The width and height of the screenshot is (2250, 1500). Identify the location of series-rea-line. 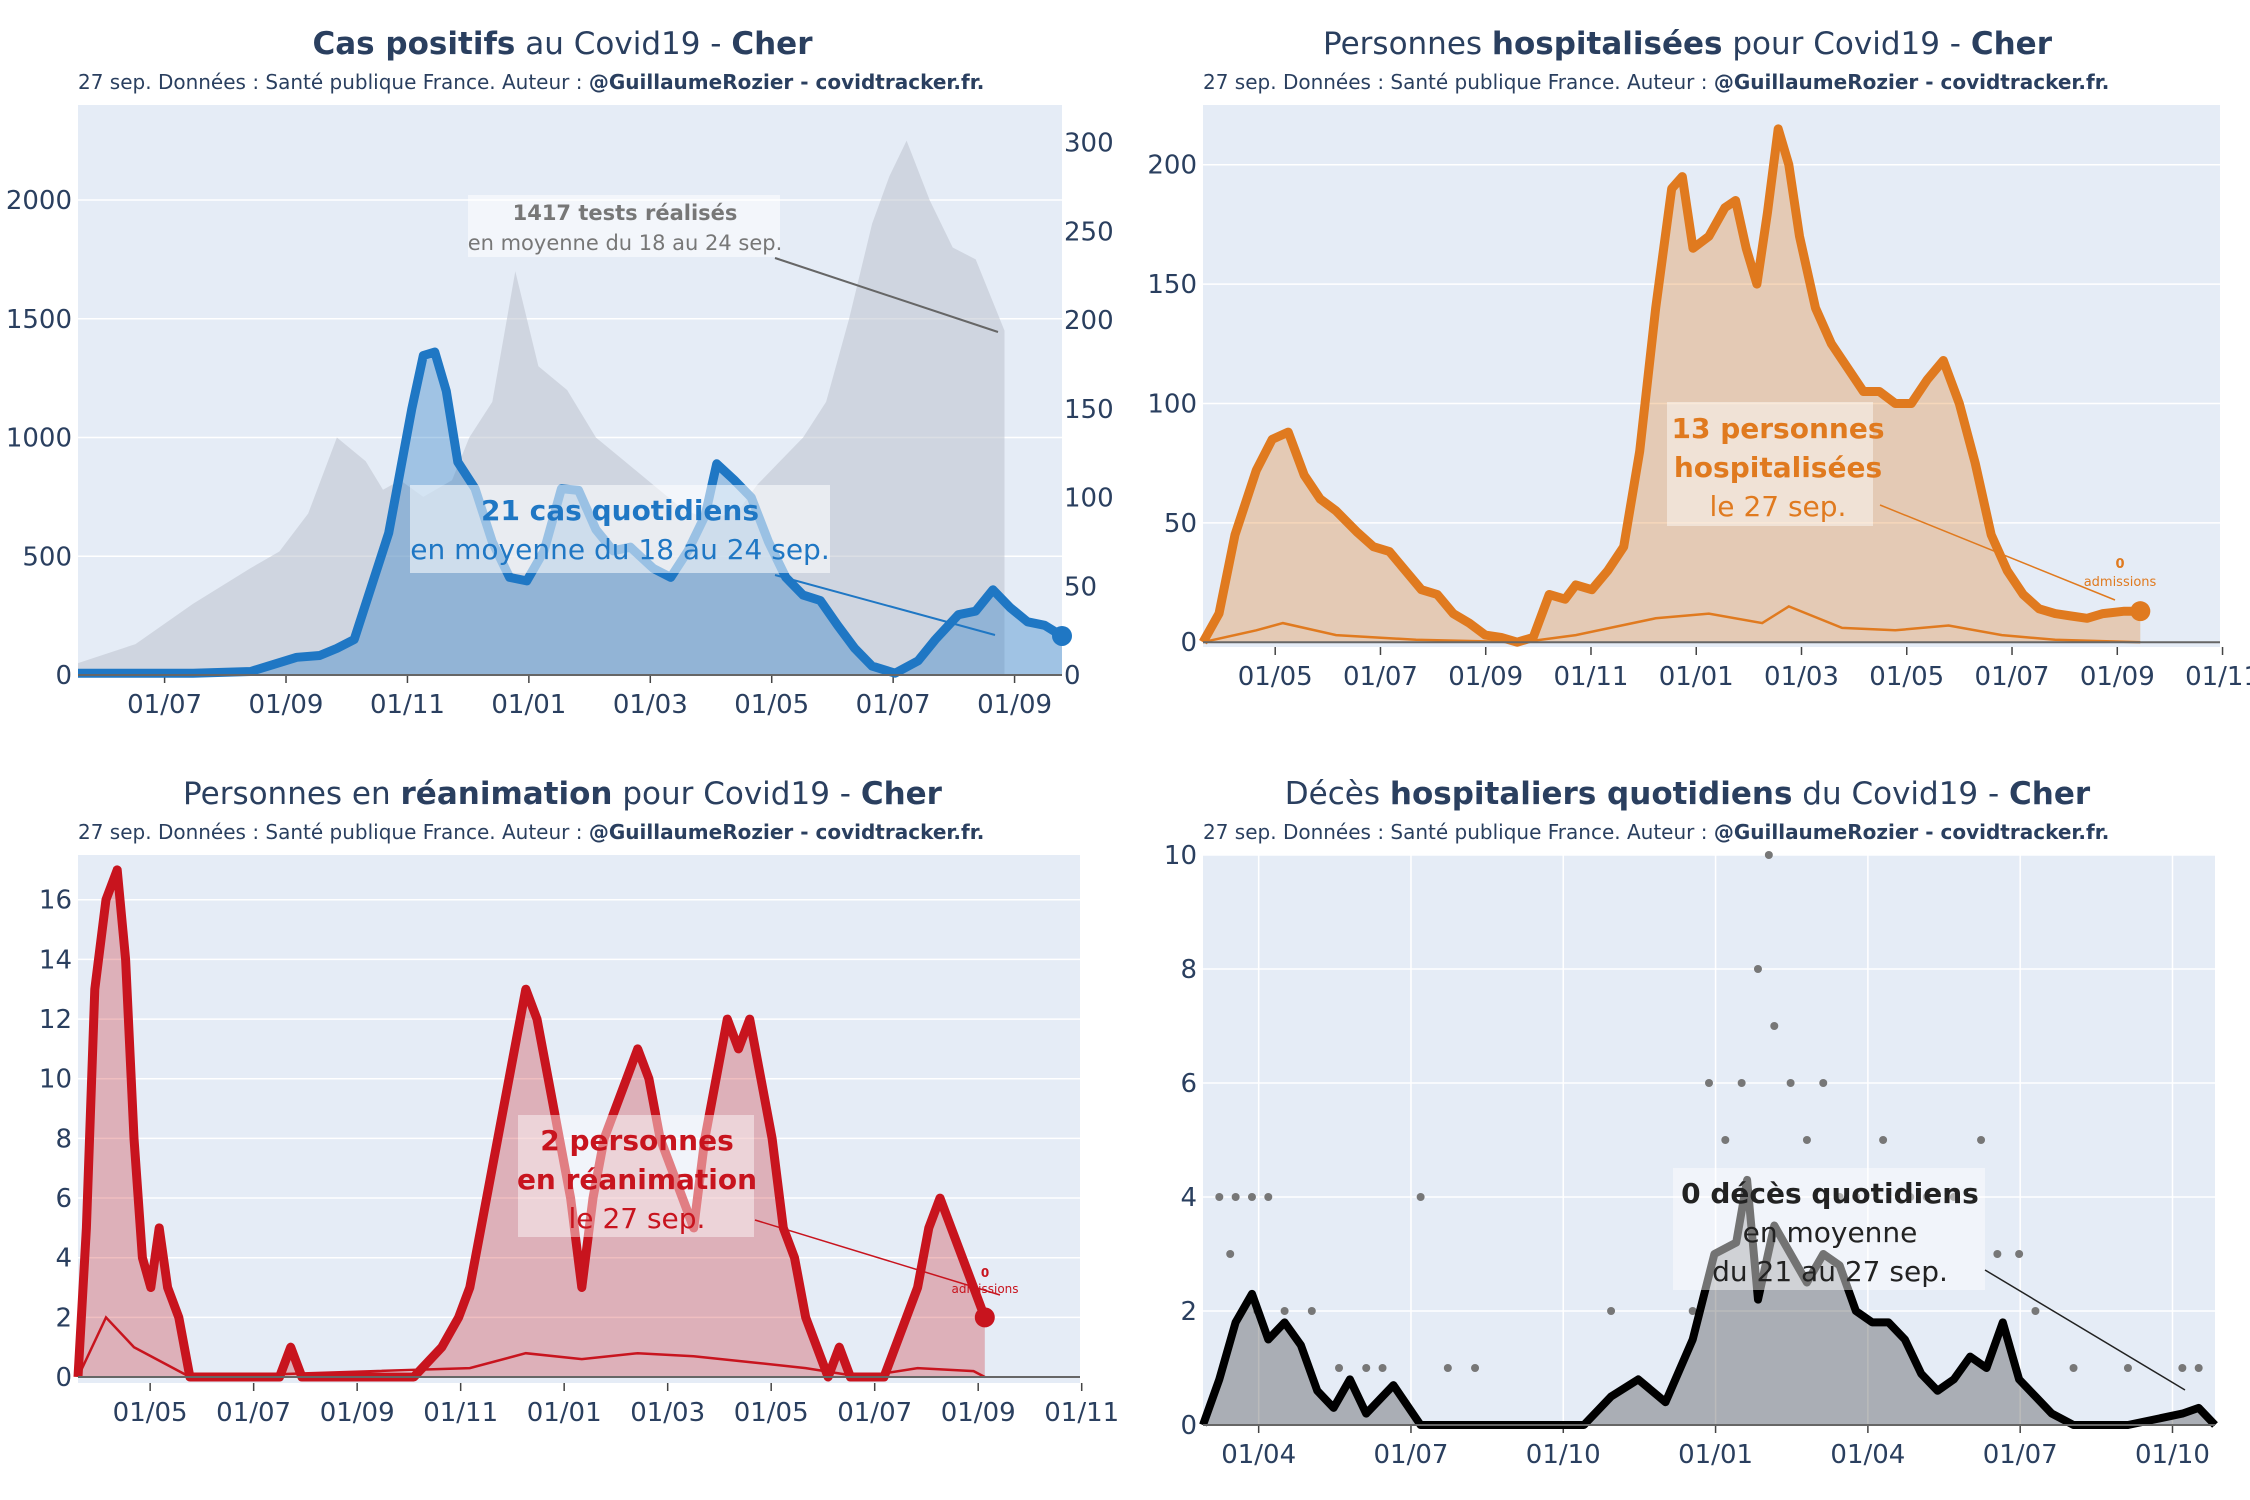
(531, 1123).